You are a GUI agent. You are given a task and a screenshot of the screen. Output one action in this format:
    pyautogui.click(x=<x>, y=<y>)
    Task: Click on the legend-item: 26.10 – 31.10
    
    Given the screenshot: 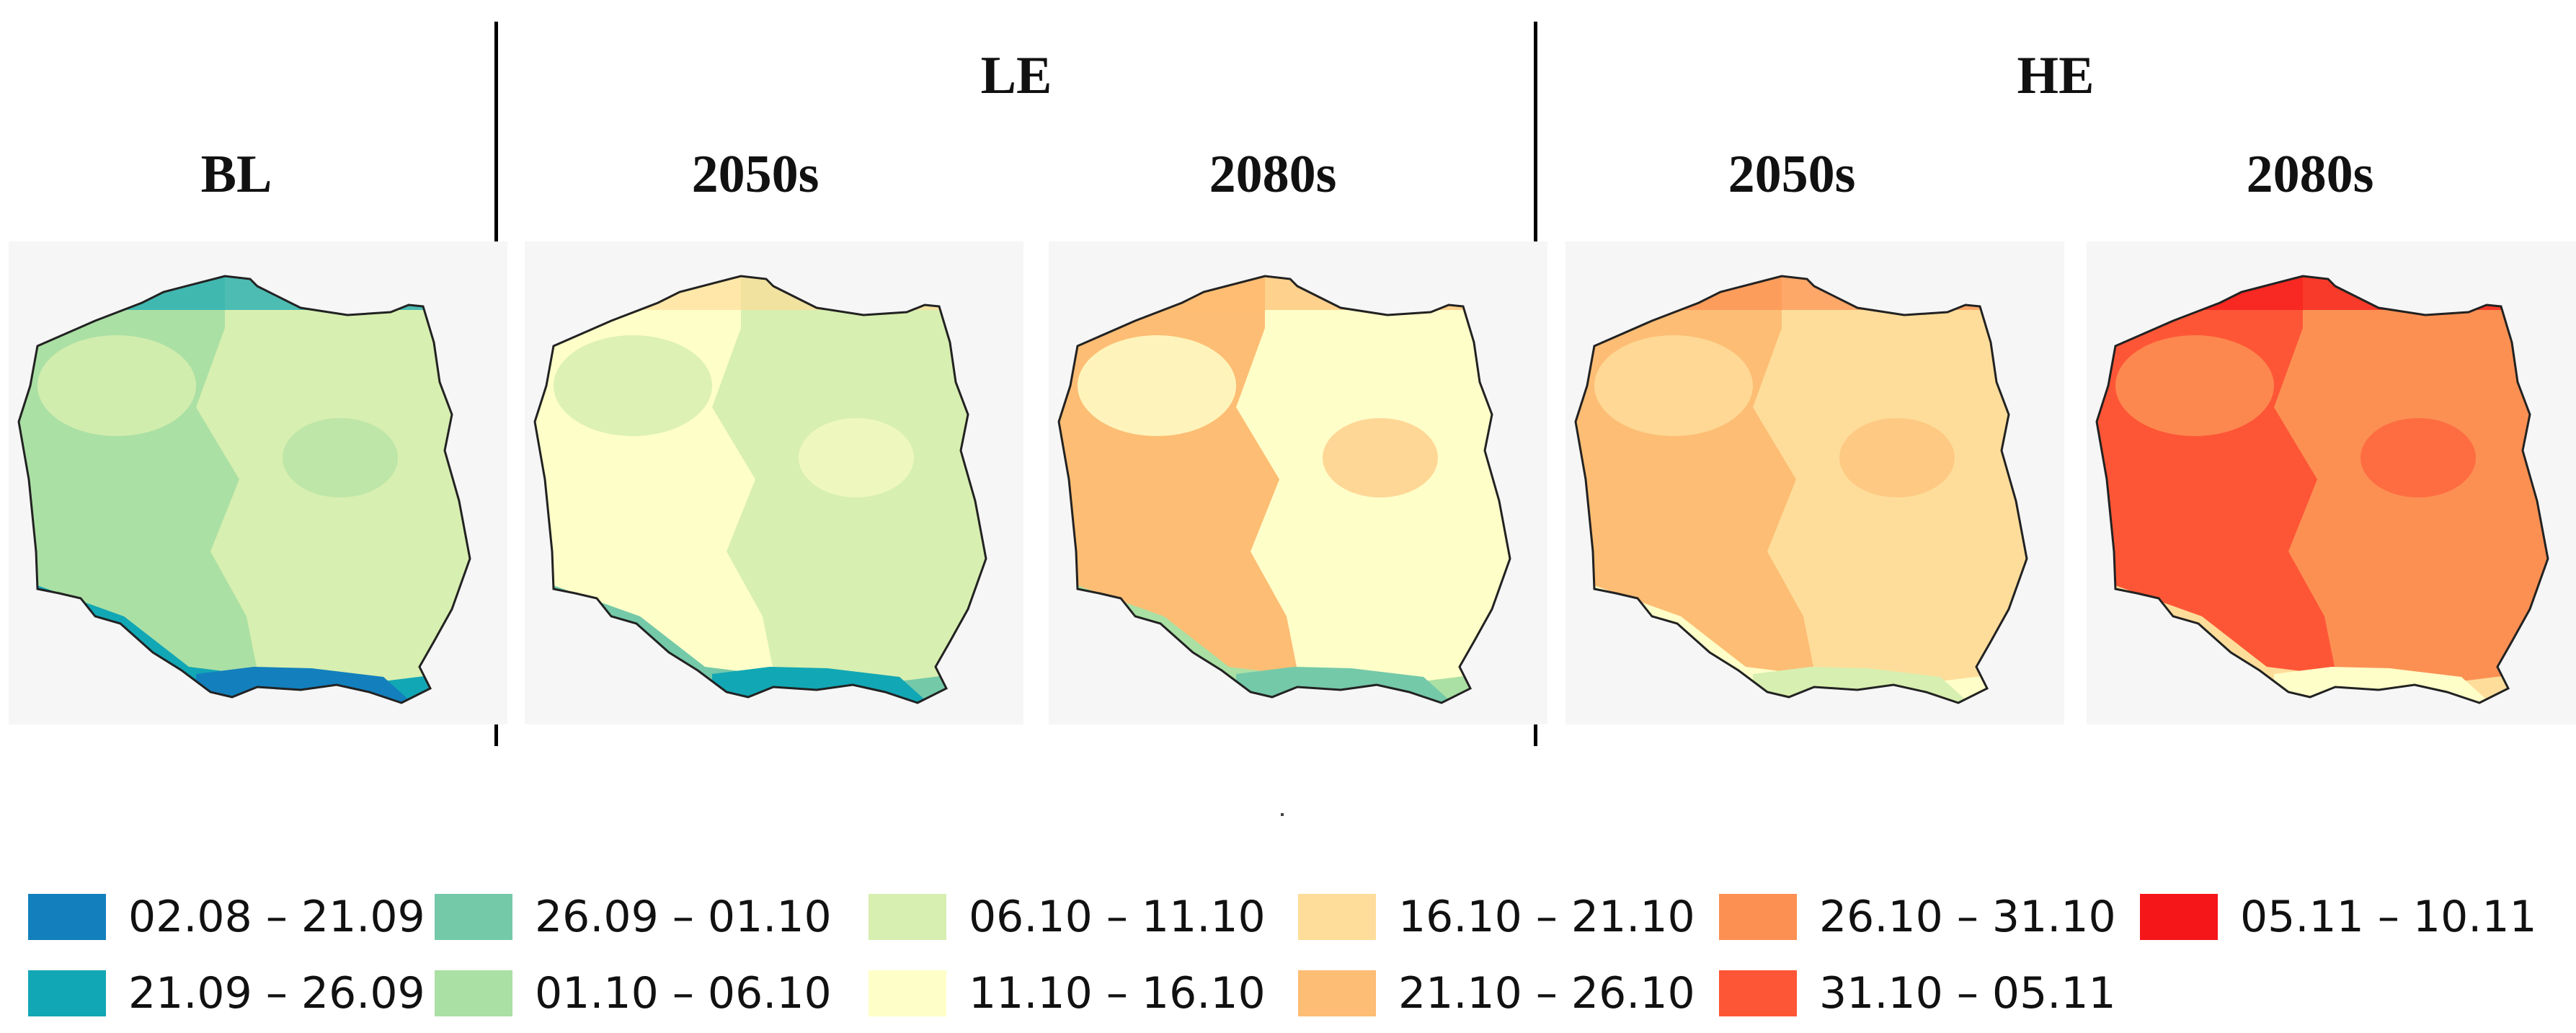 What is the action you would take?
    pyautogui.click(x=1917, y=917)
    